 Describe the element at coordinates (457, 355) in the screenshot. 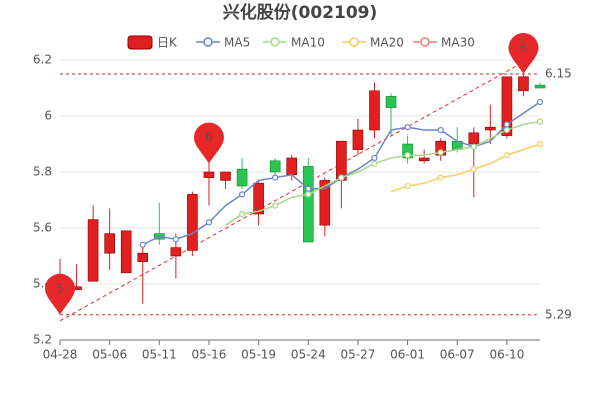

I see `x-tick-label: 06-07` at that location.